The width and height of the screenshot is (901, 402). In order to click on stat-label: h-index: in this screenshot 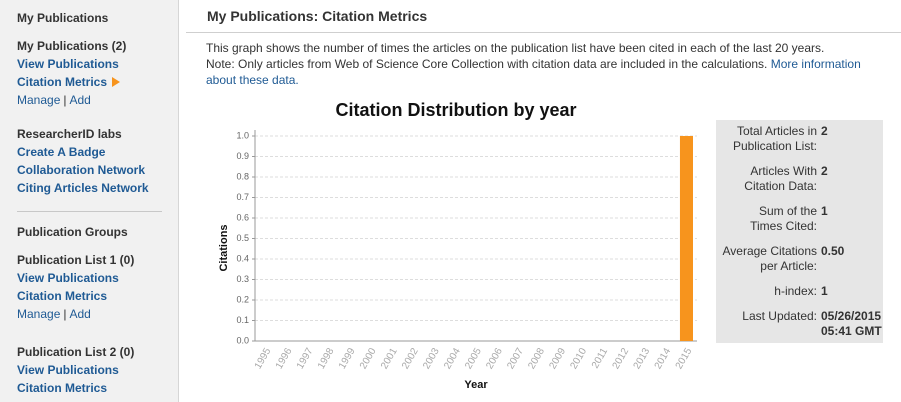, I will do `click(768, 291)`.